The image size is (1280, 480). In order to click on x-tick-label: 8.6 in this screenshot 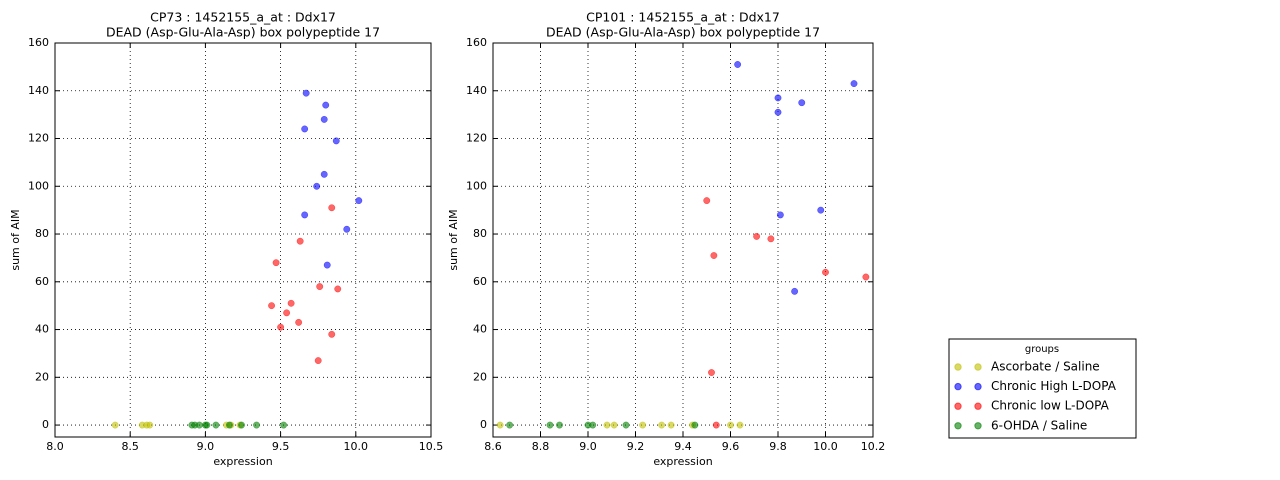, I will do `click(493, 446)`.